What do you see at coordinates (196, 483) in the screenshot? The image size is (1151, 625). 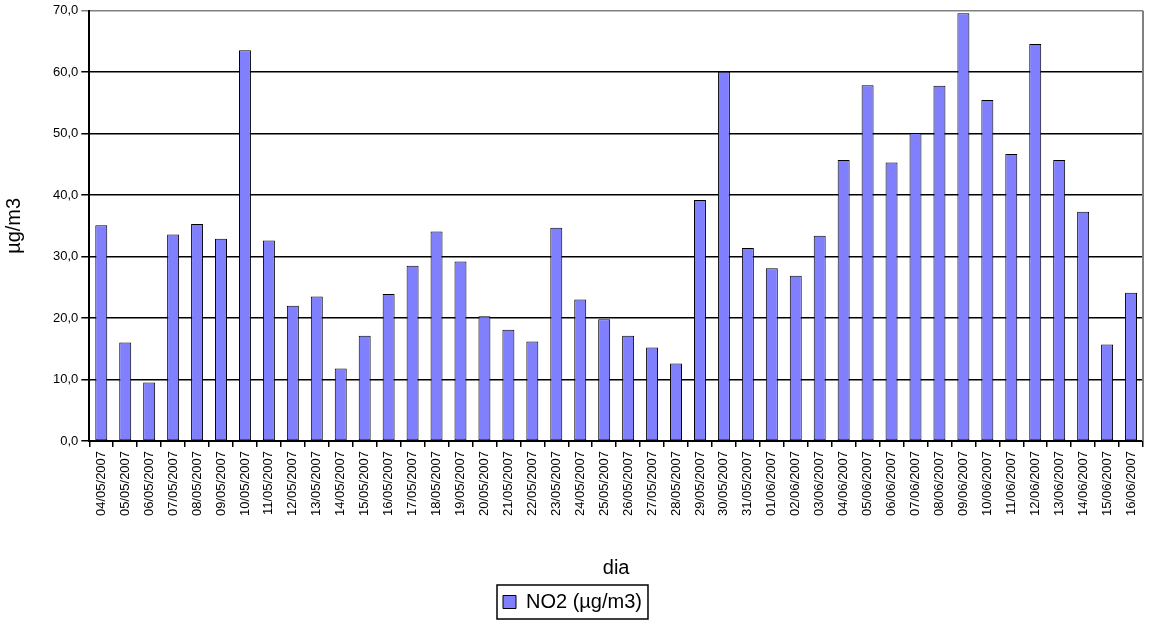 I see `x-tick-label: 08/05/2007` at bounding box center [196, 483].